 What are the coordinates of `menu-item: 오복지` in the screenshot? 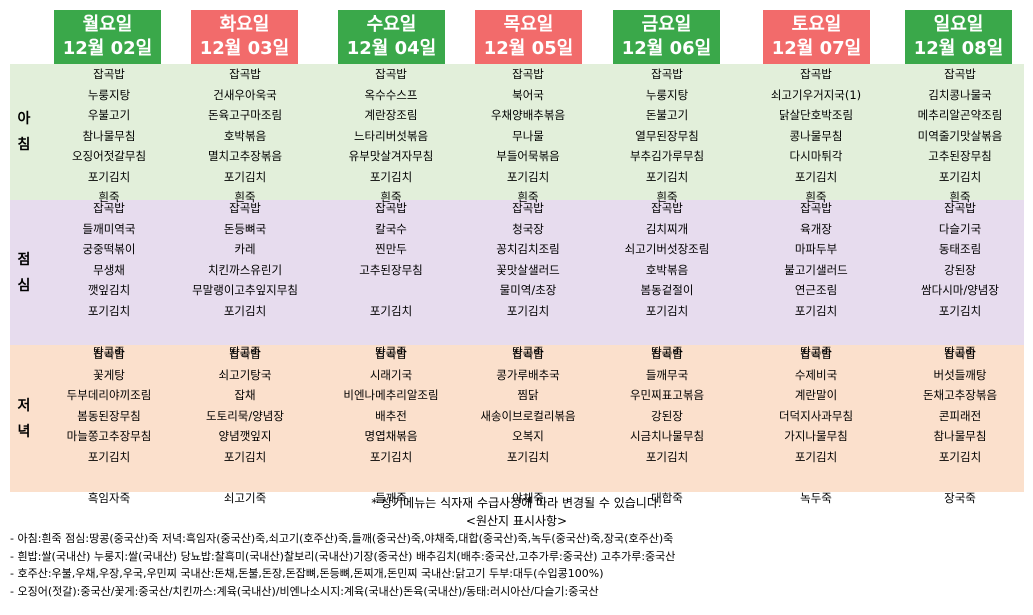 It's located at (528, 436).